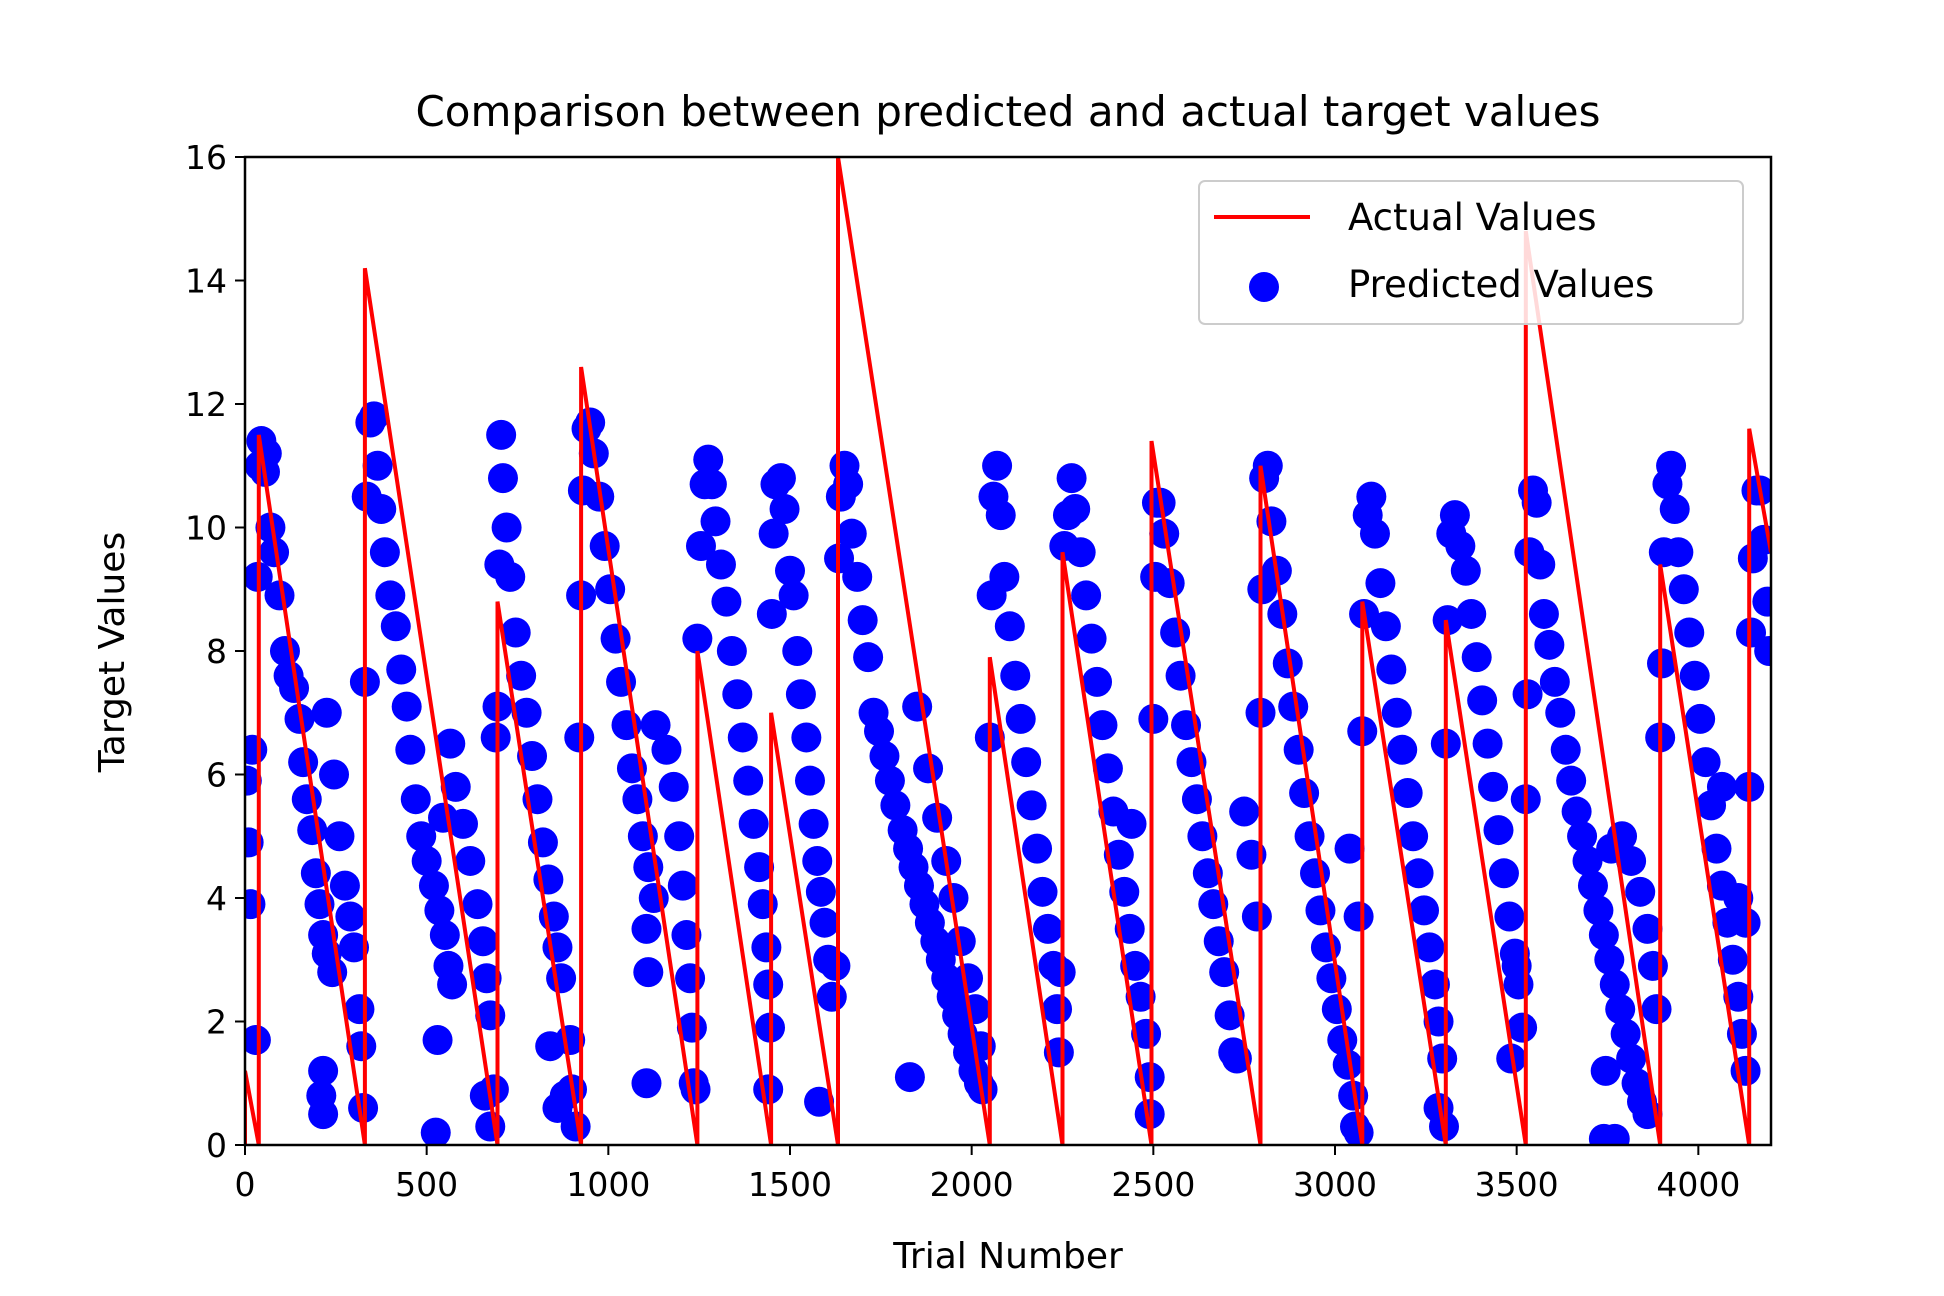  What do you see at coordinates (216, 651) in the screenshot?
I see `y-tick-label: 8` at bounding box center [216, 651].